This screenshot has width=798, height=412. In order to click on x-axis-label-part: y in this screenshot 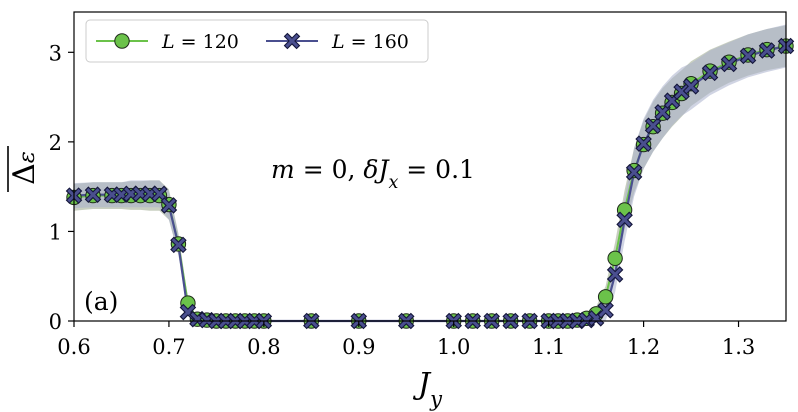, I will do `click(436, 399)`.